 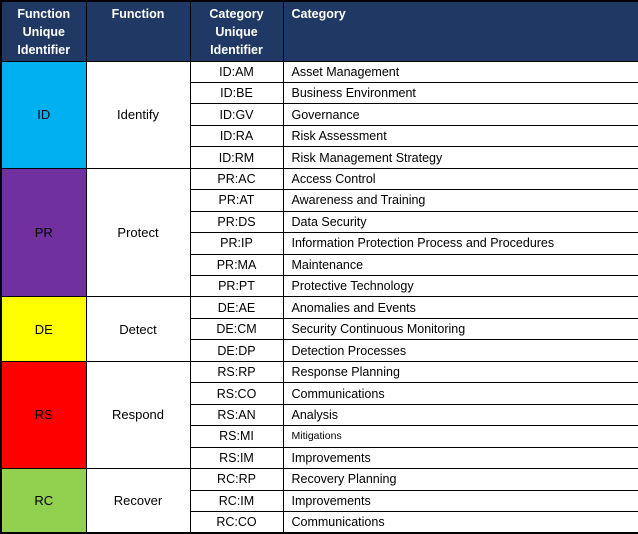 What do you see at coordinates (460, 157) in the screenshot?
I see `category-name-cell: Risk Management Strategy` at bounding box center [460, 157].